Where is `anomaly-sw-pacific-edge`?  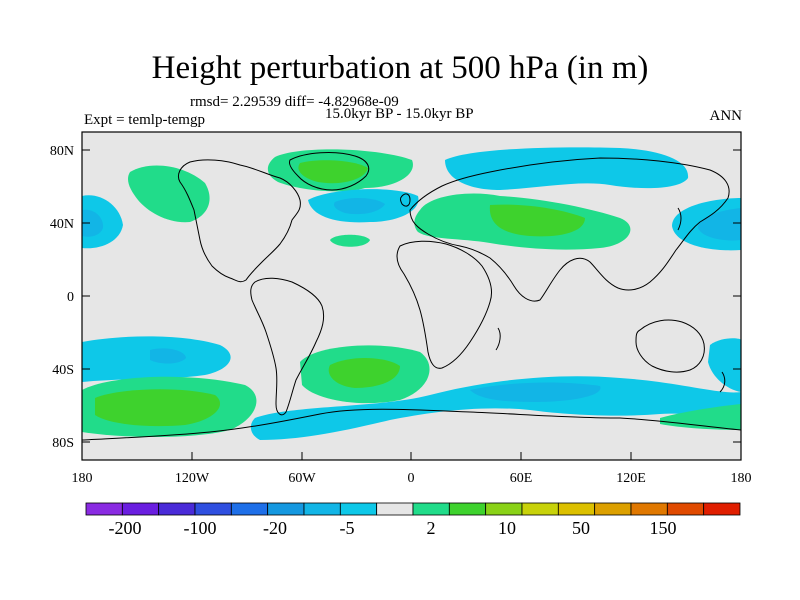
anomaly-sw-pacific-edge is located at coordinates (724, 365).